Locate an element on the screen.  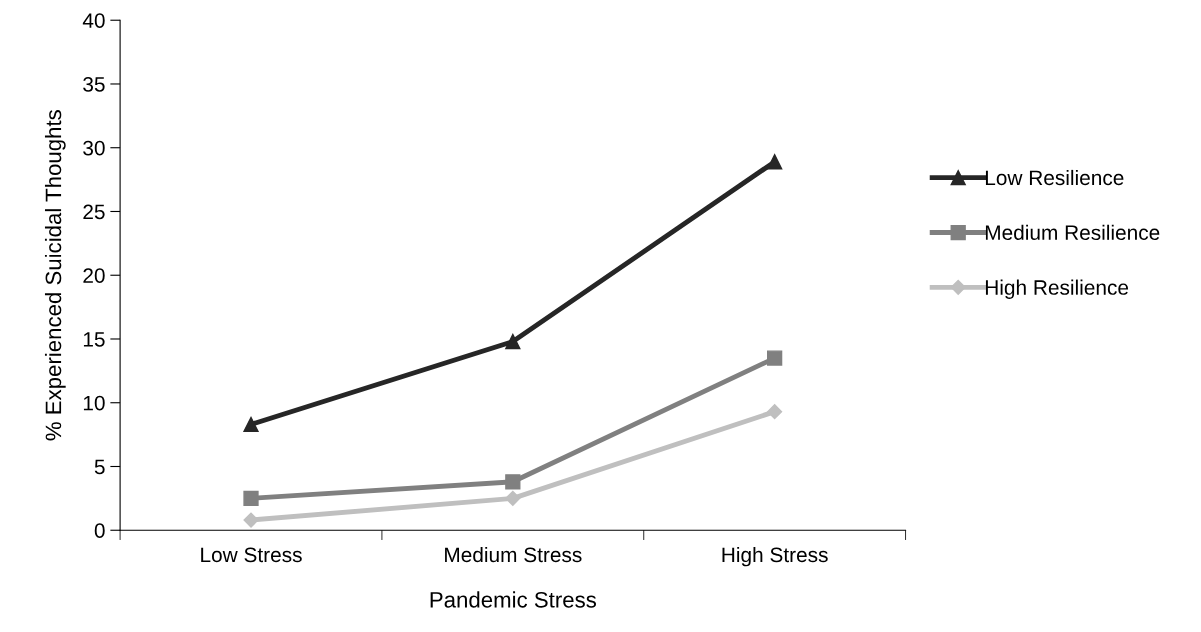
y-tick-label: 40 is located at coordinates (93, 20).